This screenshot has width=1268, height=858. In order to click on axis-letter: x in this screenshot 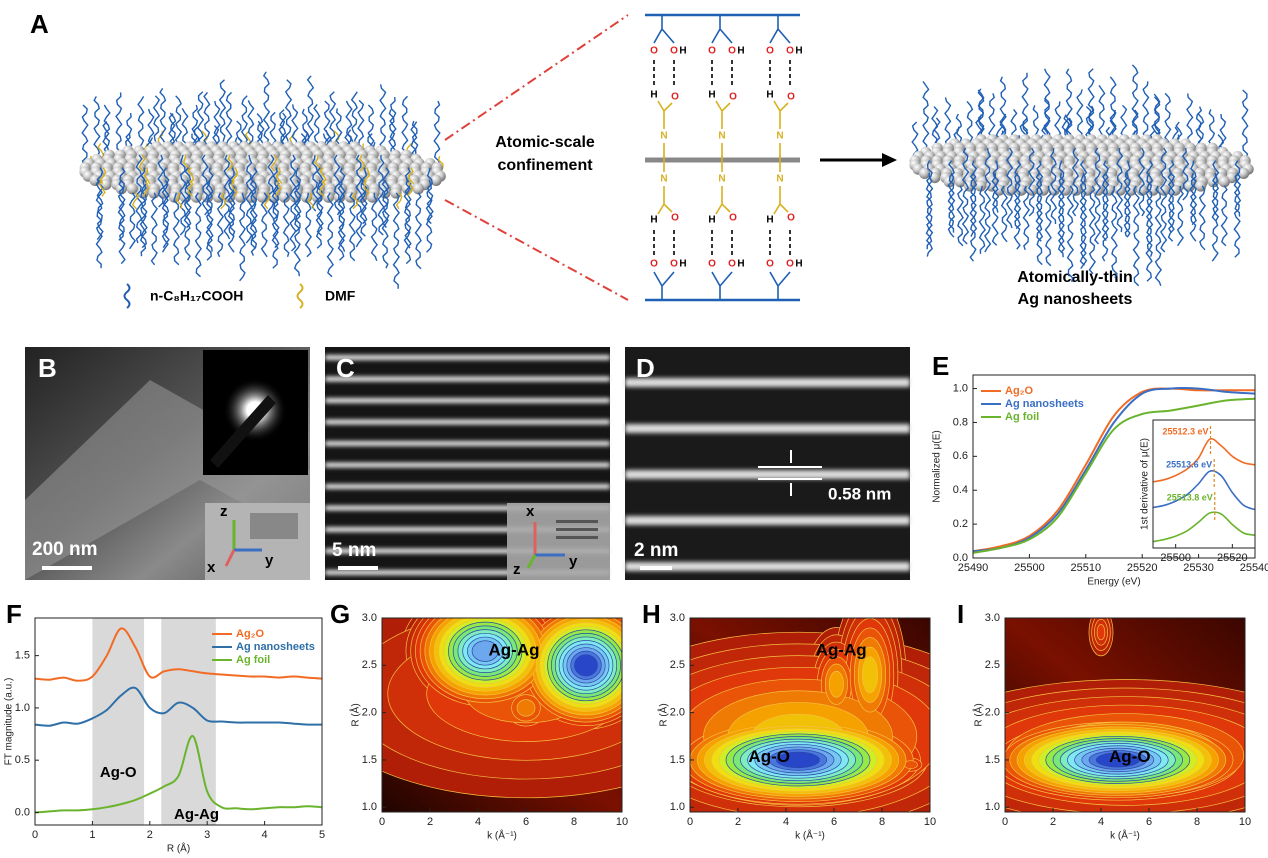, I will do `click(211, 567)`.